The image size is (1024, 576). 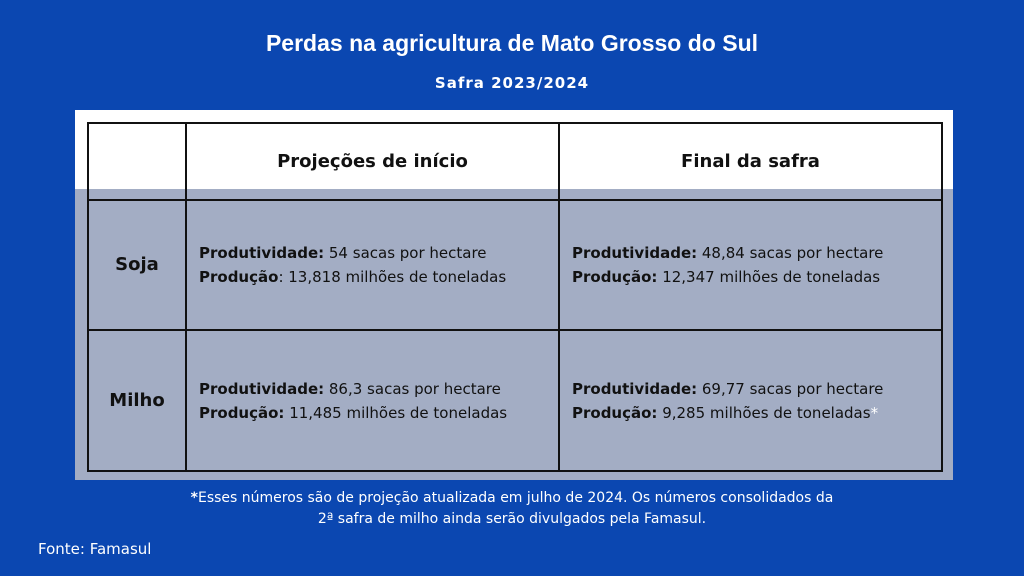 What do you see at coordinates (392, 277) in the screenshot?
I see `cell-value: : 13,818 milhões de toneladas` at bounding box center [392, 277].